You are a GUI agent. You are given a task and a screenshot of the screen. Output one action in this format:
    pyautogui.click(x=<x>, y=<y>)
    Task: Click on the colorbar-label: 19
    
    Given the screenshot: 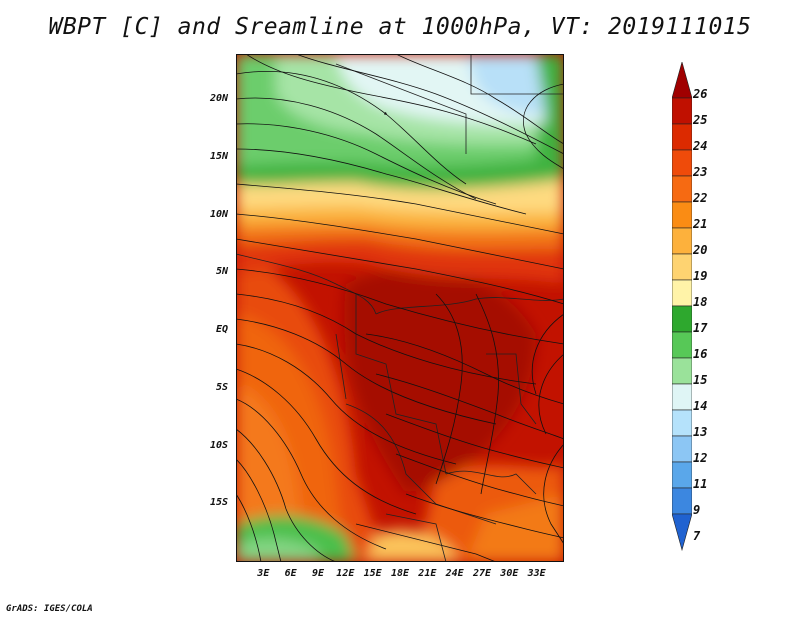 What is the action you would take?
    pyautogui.click(x=700, y=276)
    